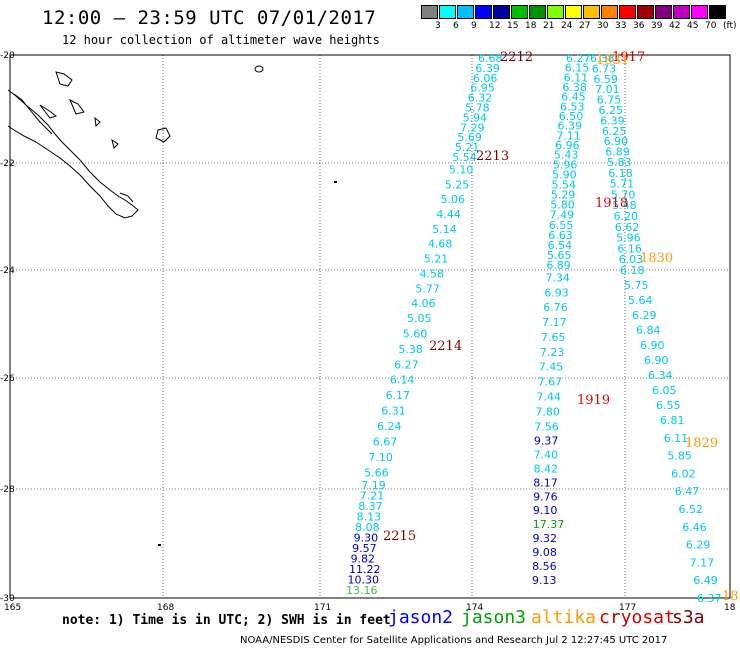 Image resolution: width=740 pixels, height=650 pixels. Describe the element at coordinates (457, 184) in the screenshot. I see `swh-value: 5.25` at that location.